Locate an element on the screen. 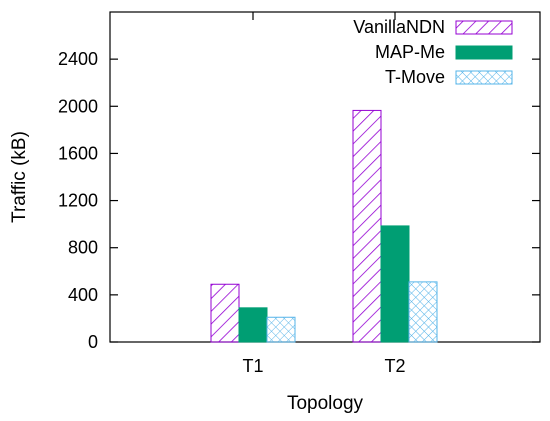  legend-label: T-Move is located at coordinates (415, 77).